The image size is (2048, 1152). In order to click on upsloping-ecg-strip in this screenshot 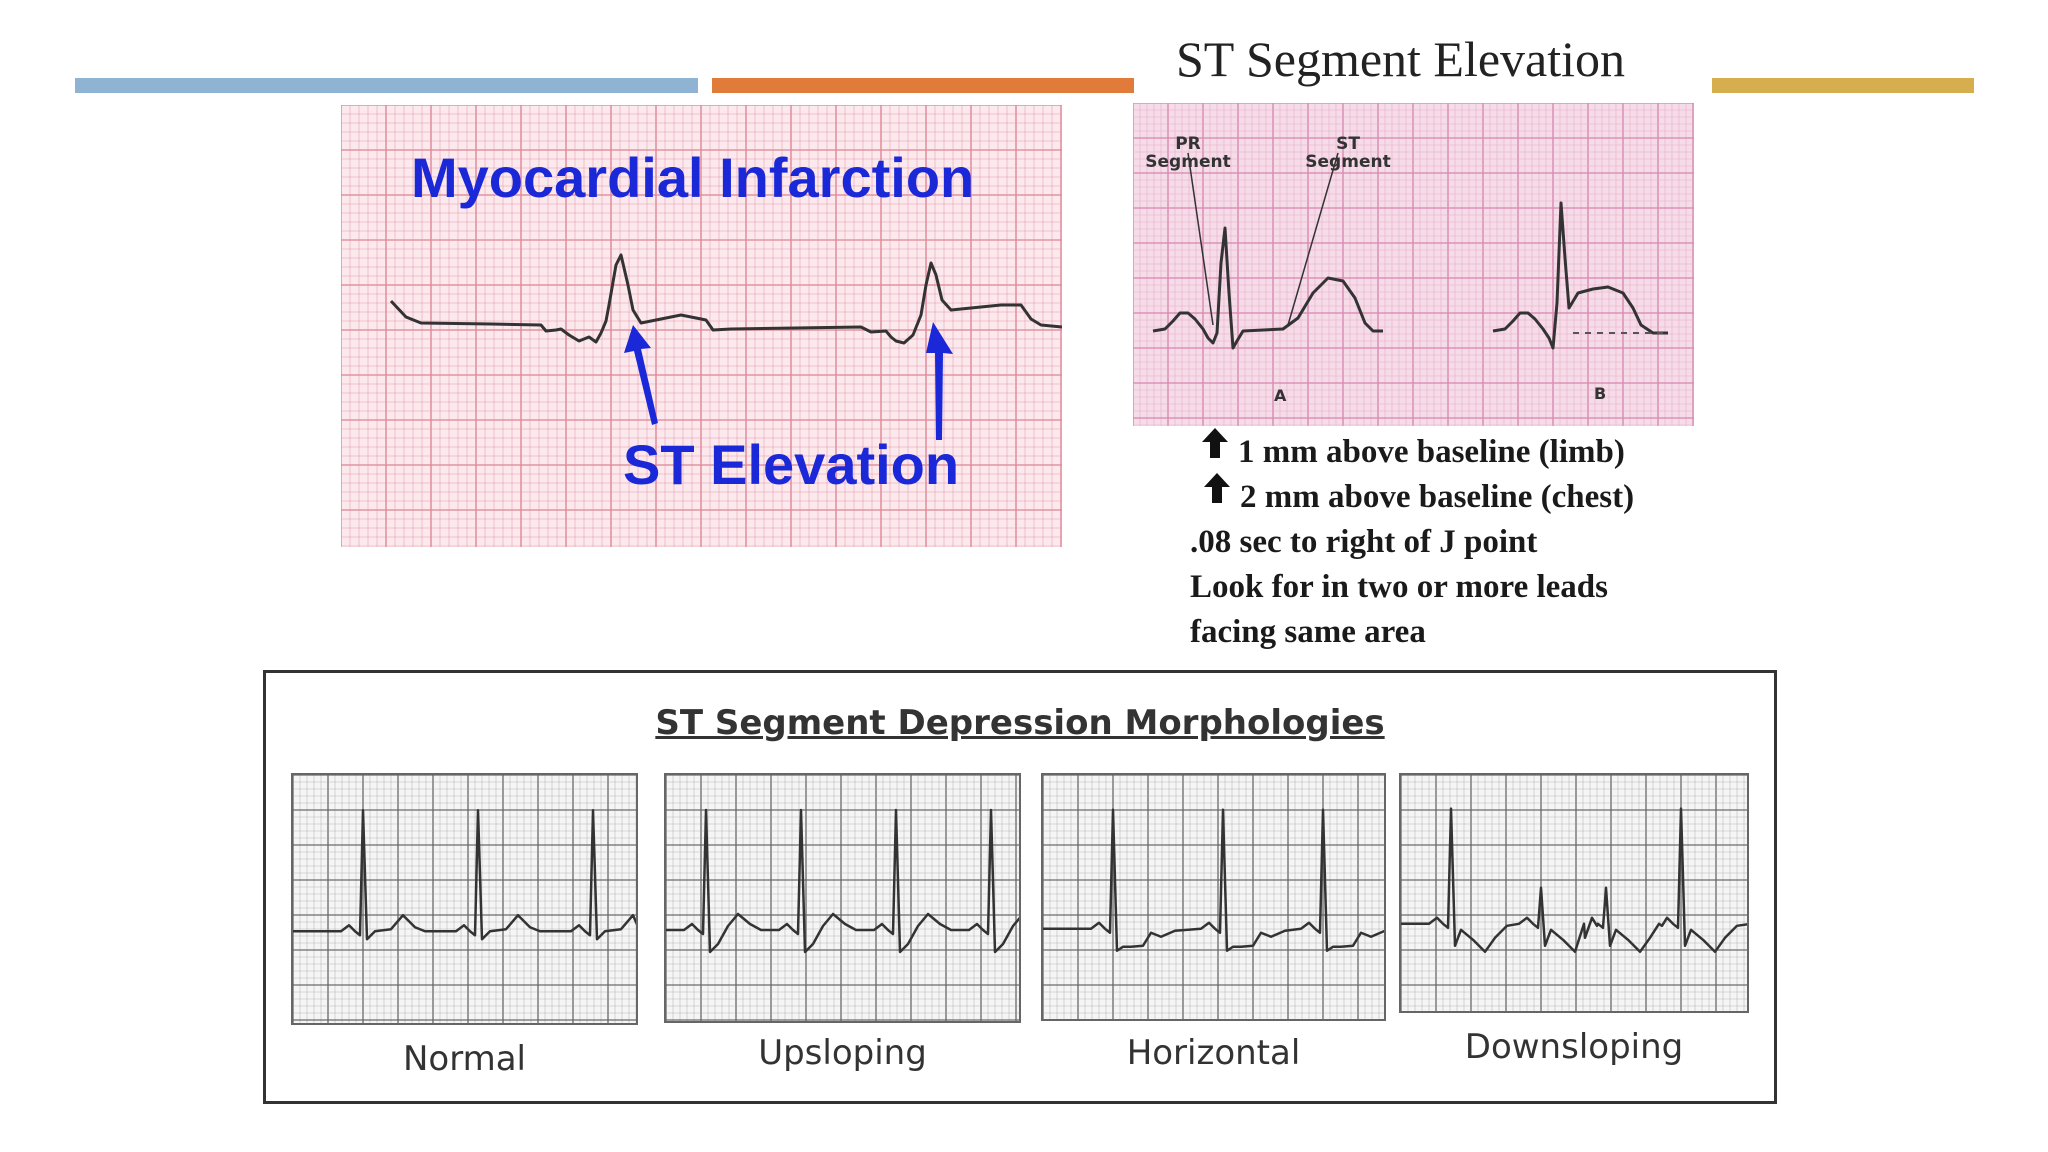, I will do `click(842, 898)`.